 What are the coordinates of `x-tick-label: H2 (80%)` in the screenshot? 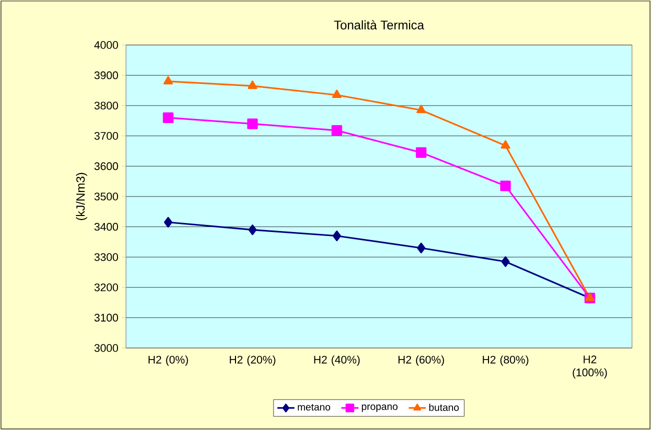 It's located at (505, 361).